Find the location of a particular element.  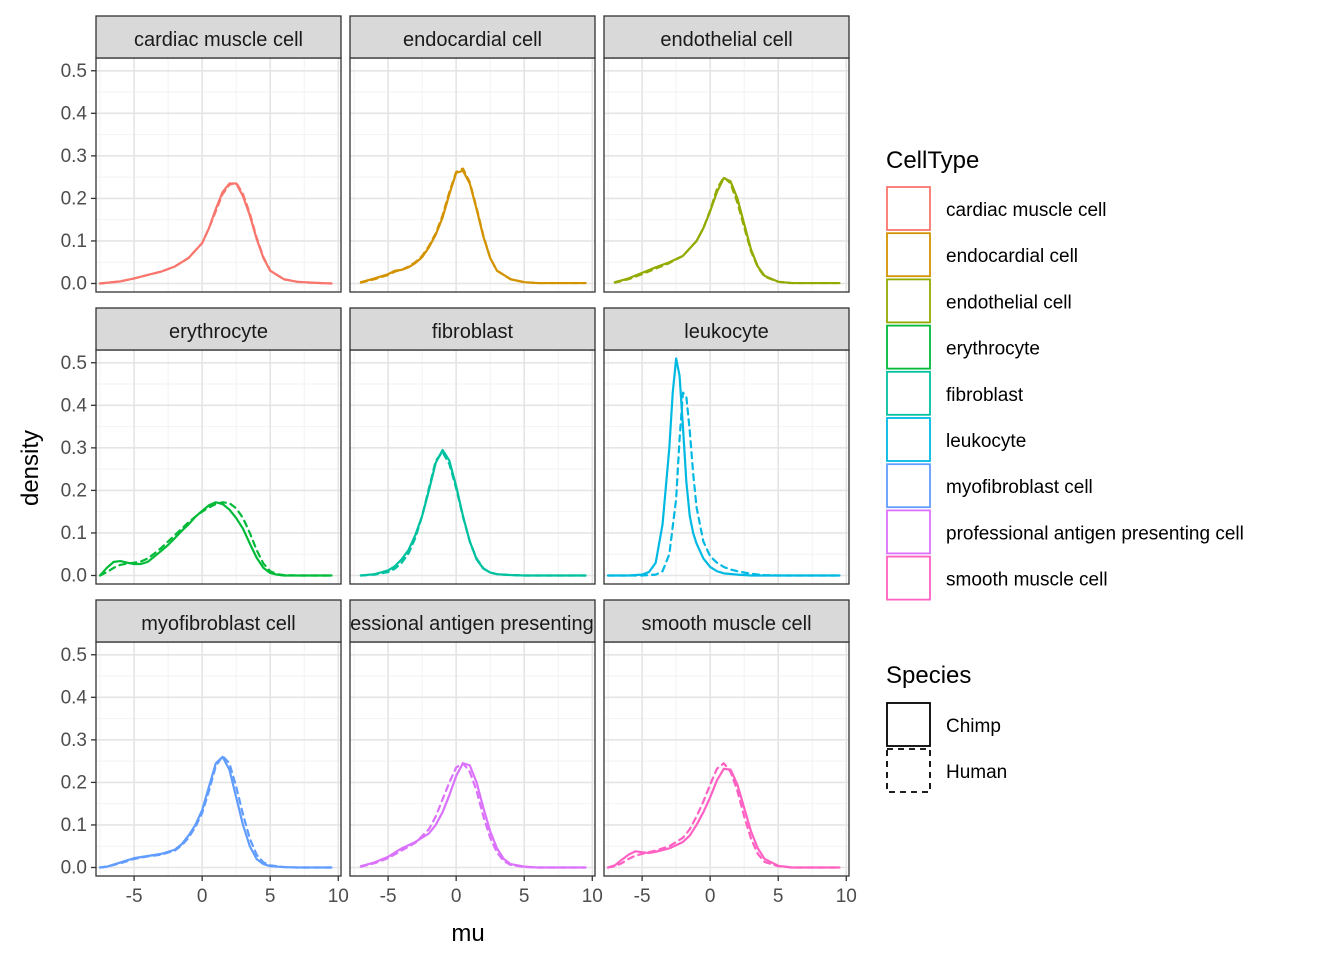

density-line-myofibroblast-cell-human is located at coordinates (215, 811).